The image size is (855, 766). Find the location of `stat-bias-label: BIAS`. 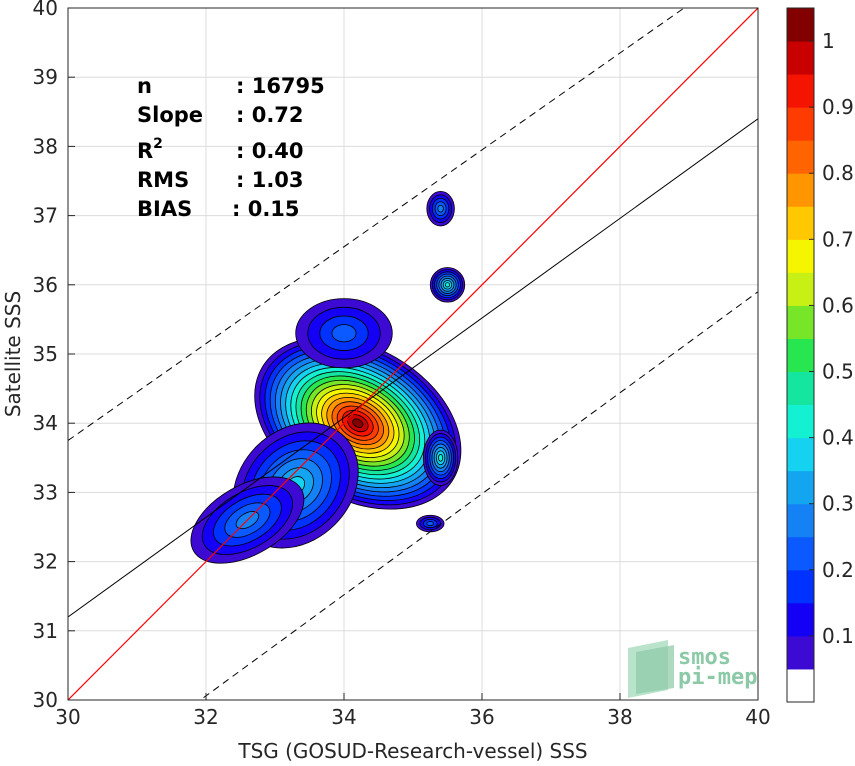

stat-bias-label: BIAS is located at coordinates (164, 209).